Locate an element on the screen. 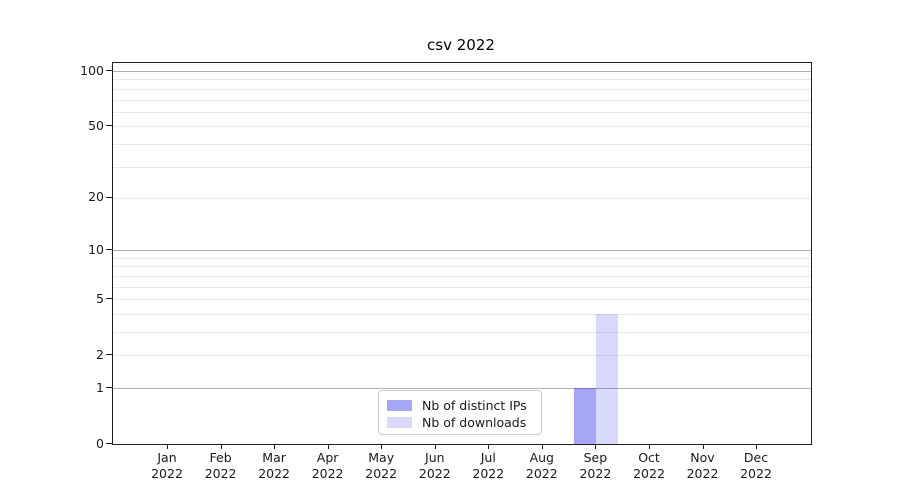 The height and width of the screenshot is (500, 900). x-tick-month: Dec is located at coordinates (756, 457).